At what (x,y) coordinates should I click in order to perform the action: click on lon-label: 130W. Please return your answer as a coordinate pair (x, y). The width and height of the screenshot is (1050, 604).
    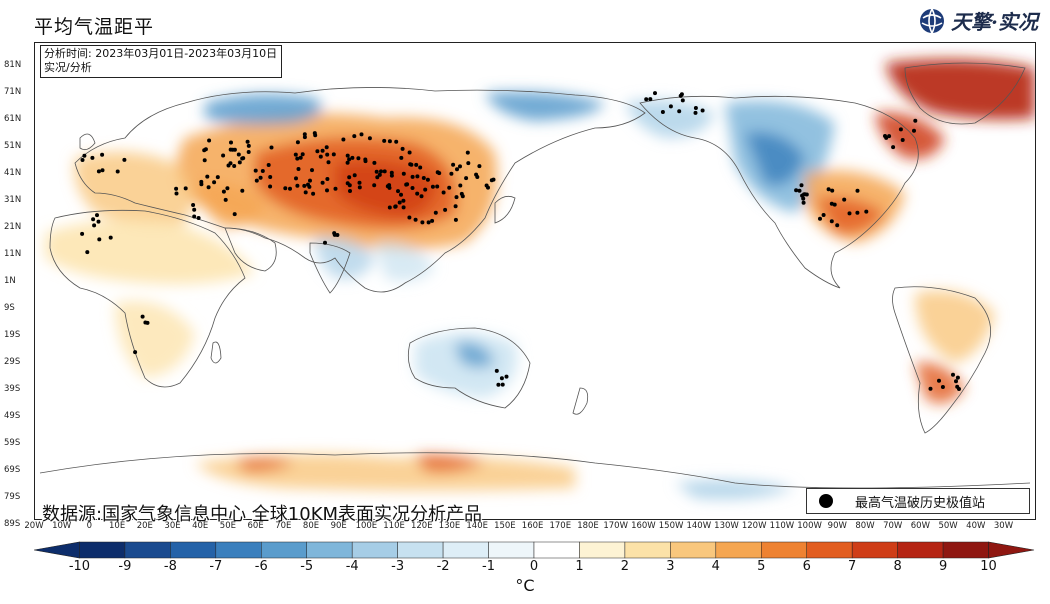
    Looking at the image, I should click on (726, 526).